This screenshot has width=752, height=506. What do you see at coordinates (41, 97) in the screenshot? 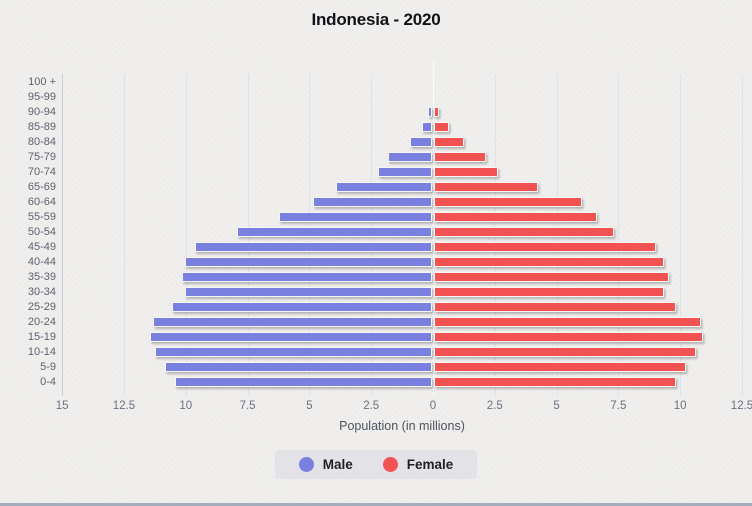
I see `age-group-label: 95-99` at bounding box center [41, 97].